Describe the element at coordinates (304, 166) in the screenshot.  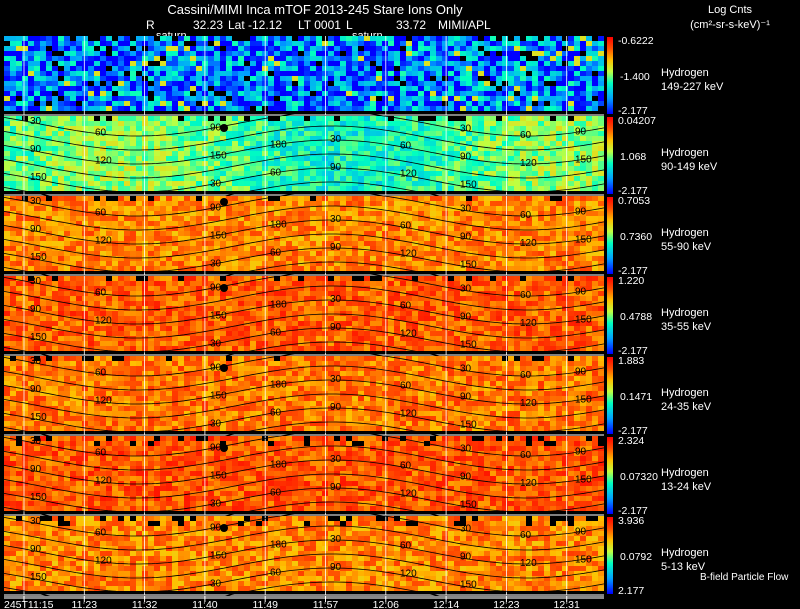
I see `contour-line` at that location.